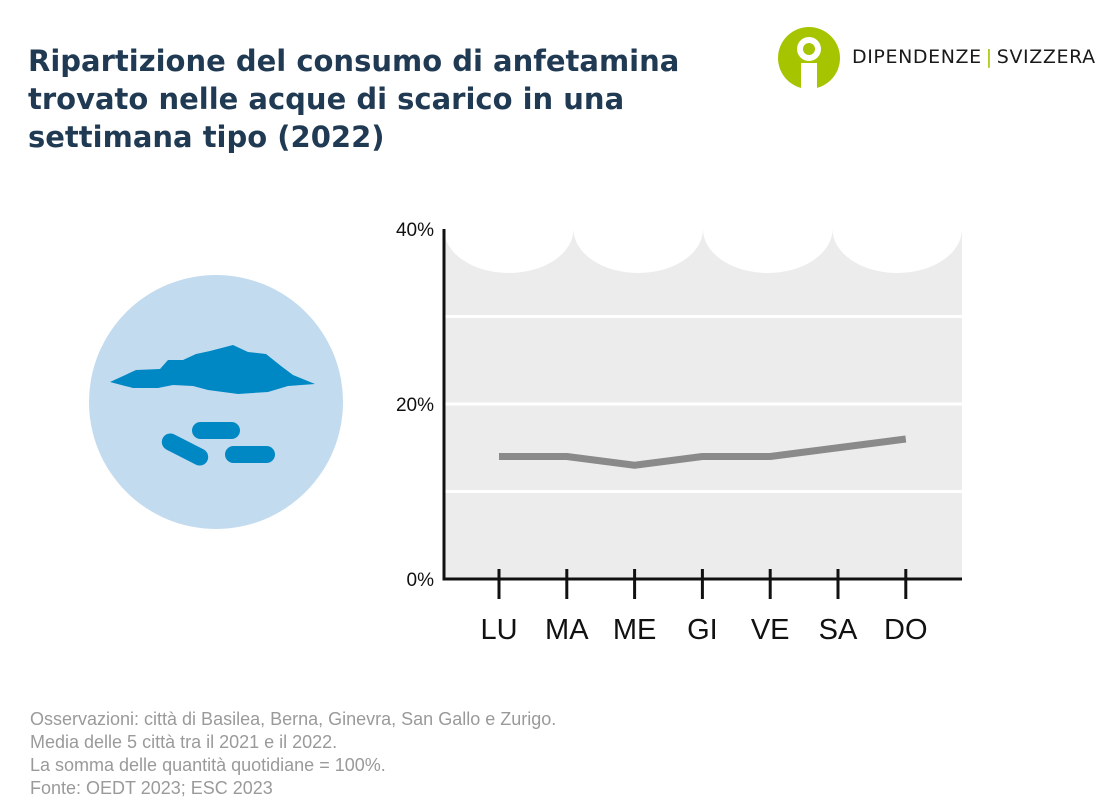  I want to click on person-info-icon, so click(809, 58).